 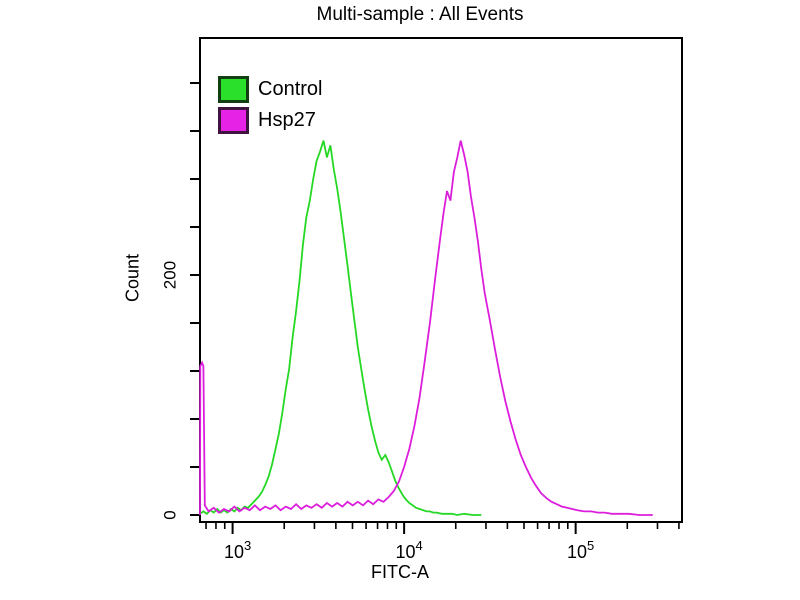 What do you see at coordinates (408, 550) in the screenshot?
I see `x-tick-label: 10⁴` at bounding box center [408, 550].